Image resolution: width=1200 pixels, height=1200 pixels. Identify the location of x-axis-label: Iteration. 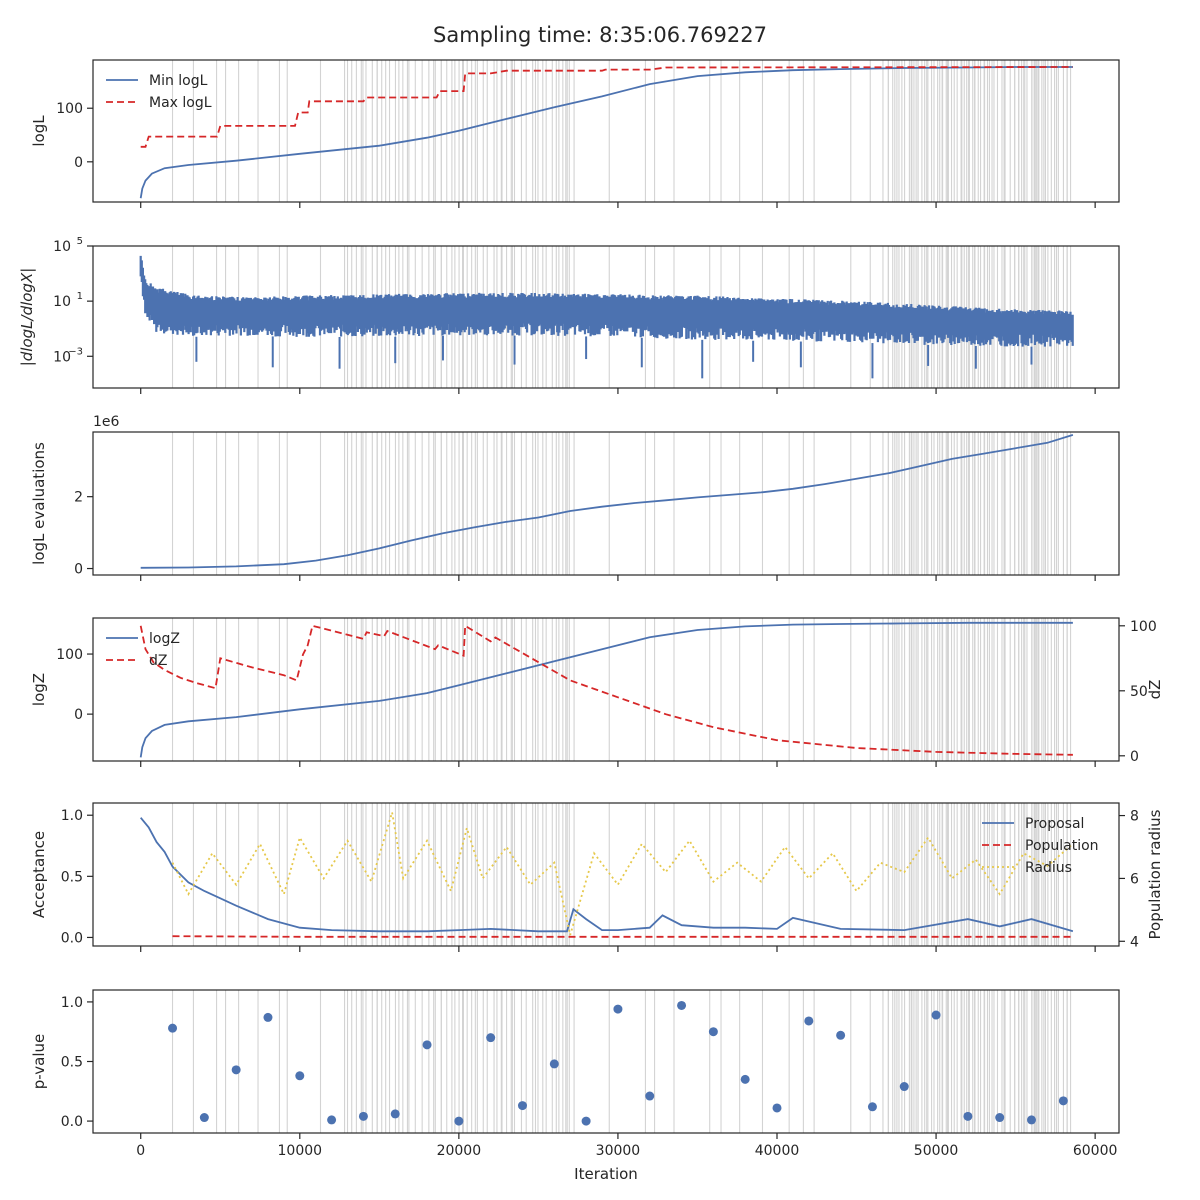
(606, 1174).